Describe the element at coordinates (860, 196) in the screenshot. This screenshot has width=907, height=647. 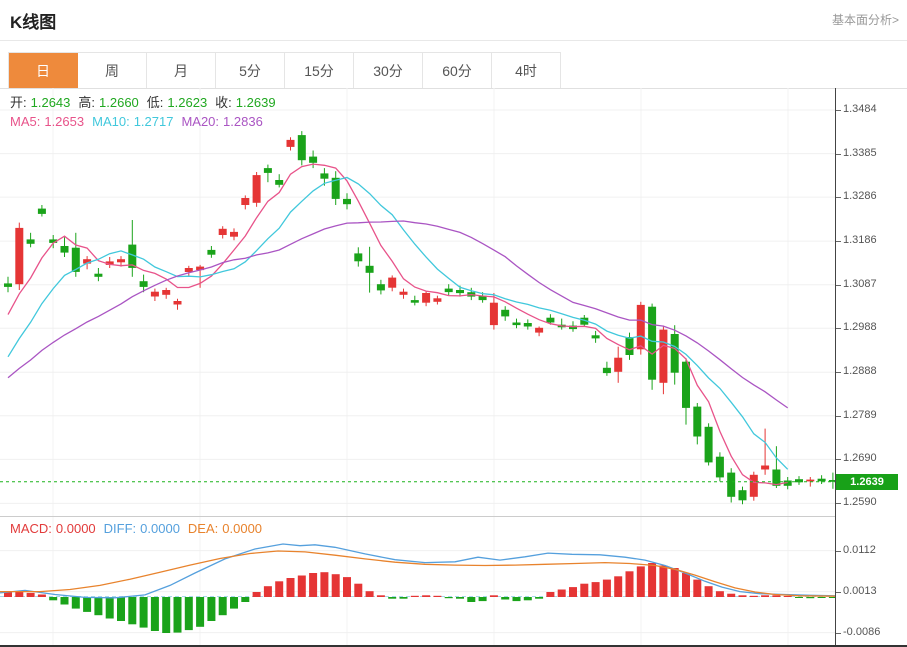
I see `axis-label: 1.3286` at that location.